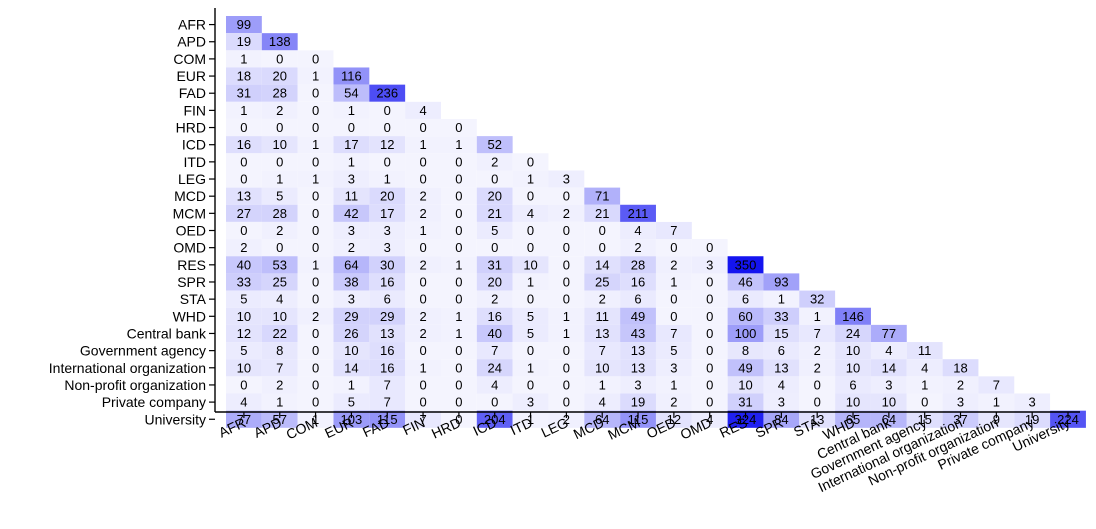 The width and height of the screenshot is (1096, 529). I want to click on y-tick-label: RES, so click(191, 265).